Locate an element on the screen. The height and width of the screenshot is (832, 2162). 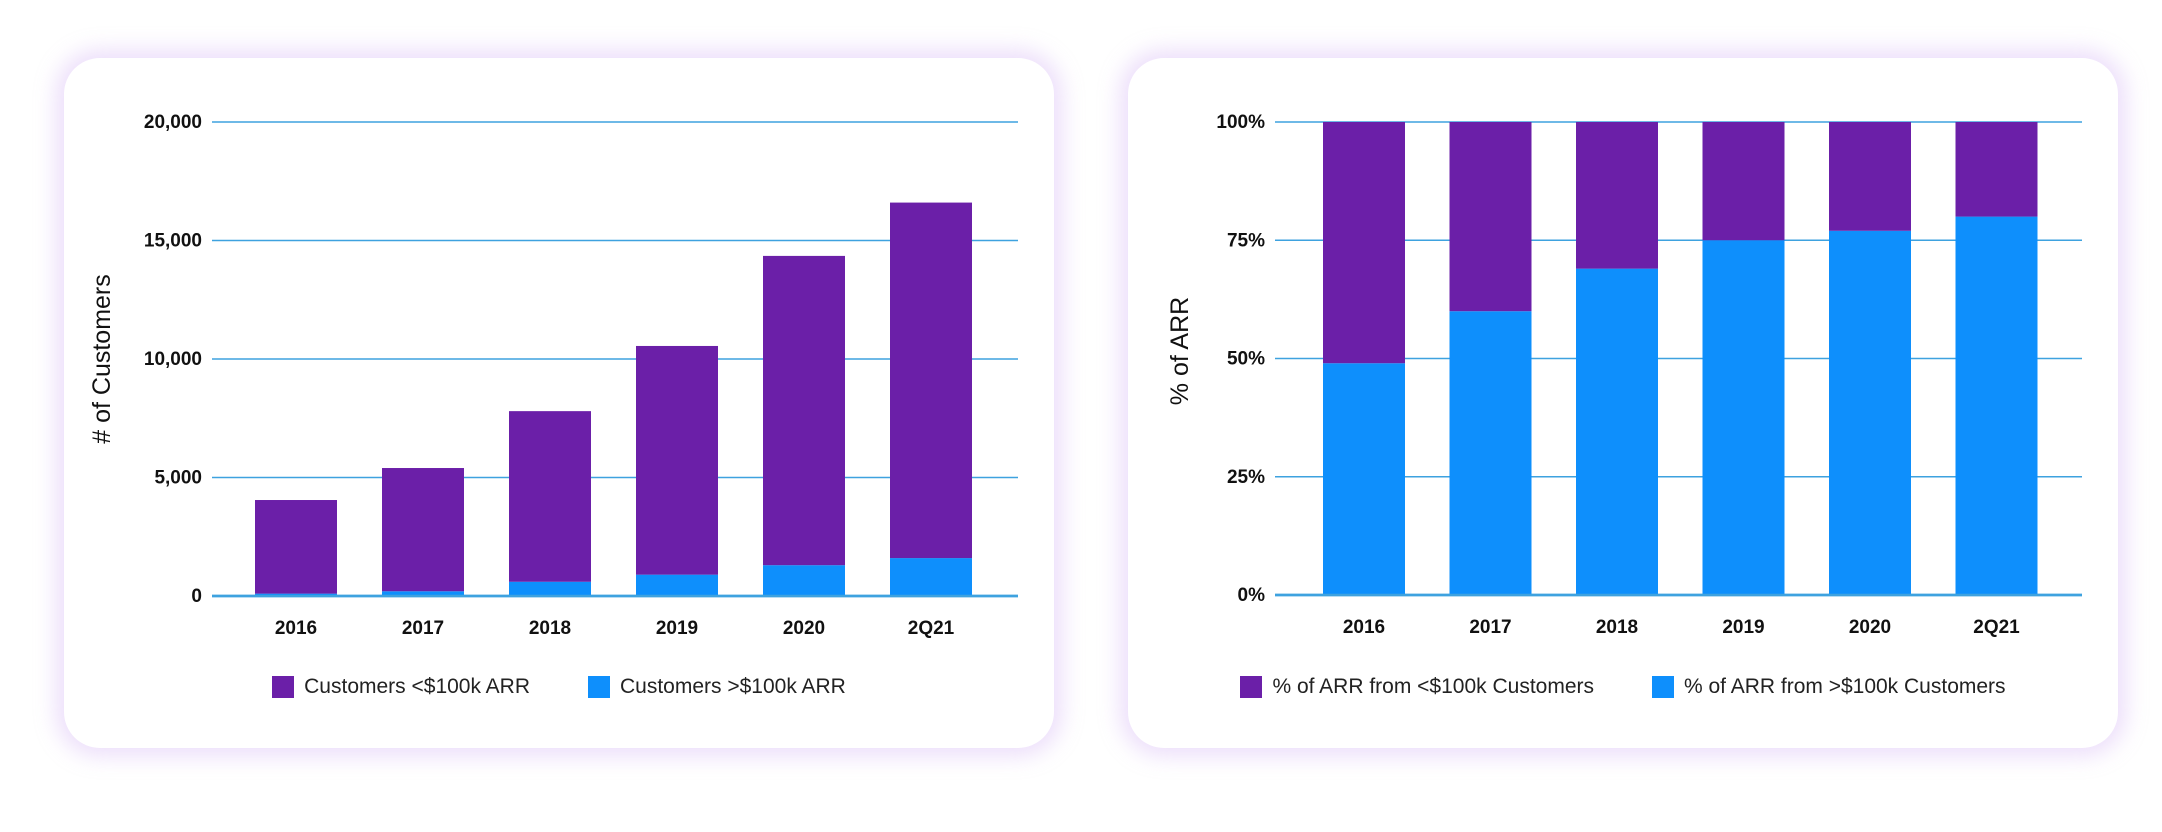
y-tick-label: 15,000 is located at coordinates (173, 241).